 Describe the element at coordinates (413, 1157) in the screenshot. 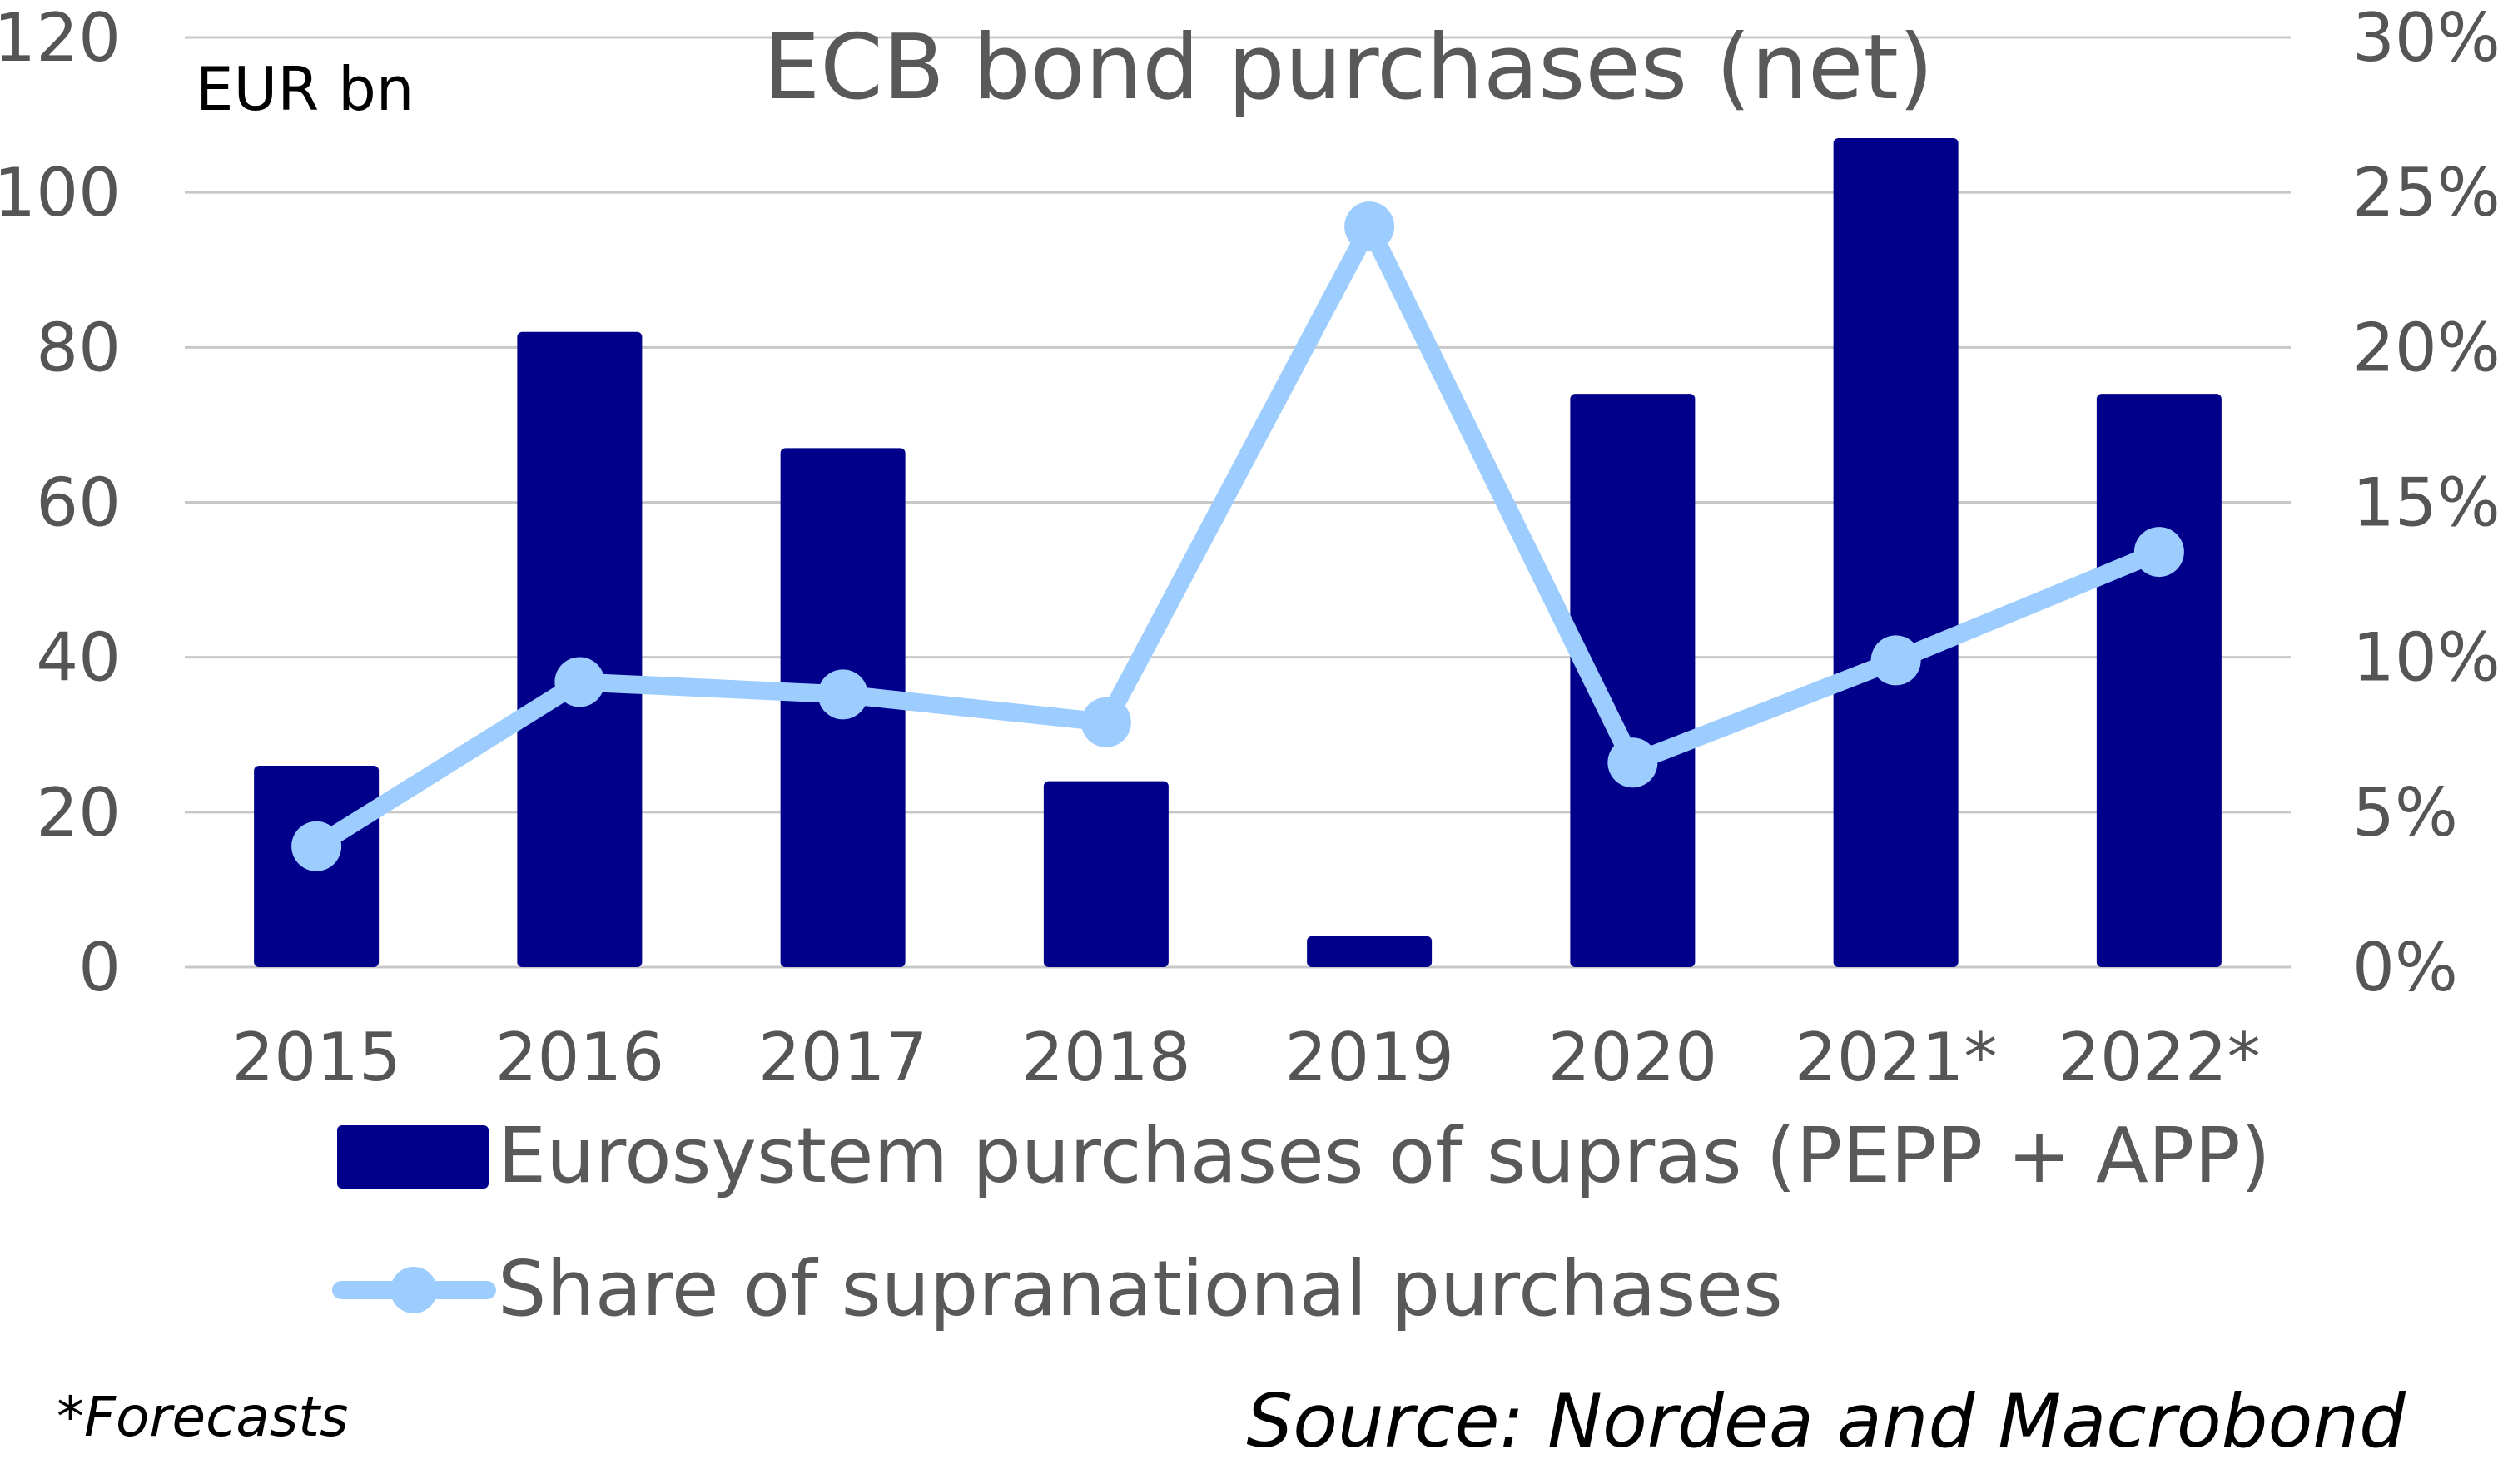

I see `legend-swatch-bars` at that location.